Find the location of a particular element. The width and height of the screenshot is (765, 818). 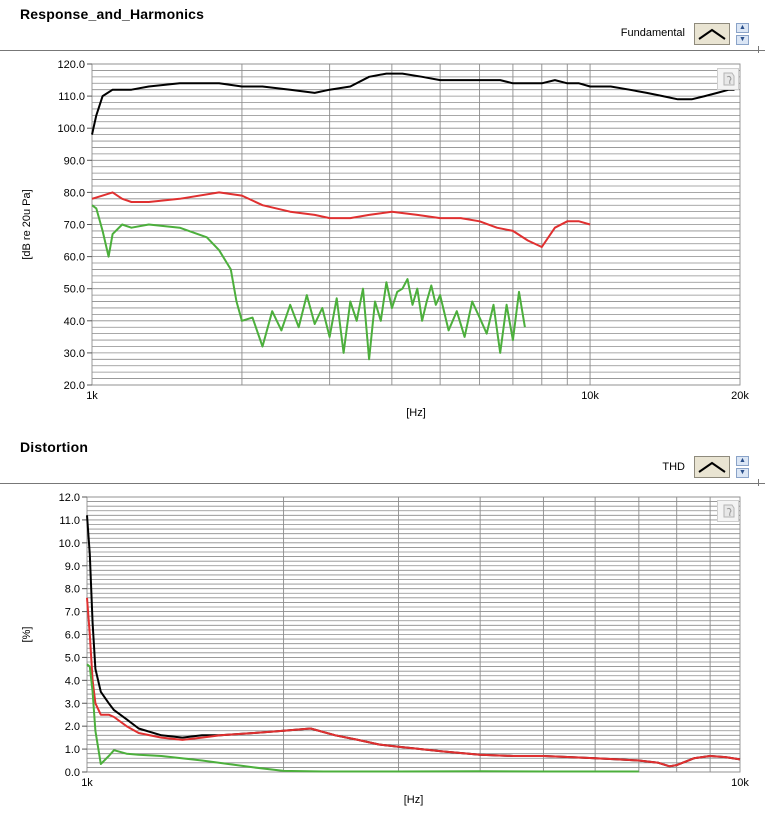

response-x-axis-label: [Hz] is located at coordinates (416, 413).